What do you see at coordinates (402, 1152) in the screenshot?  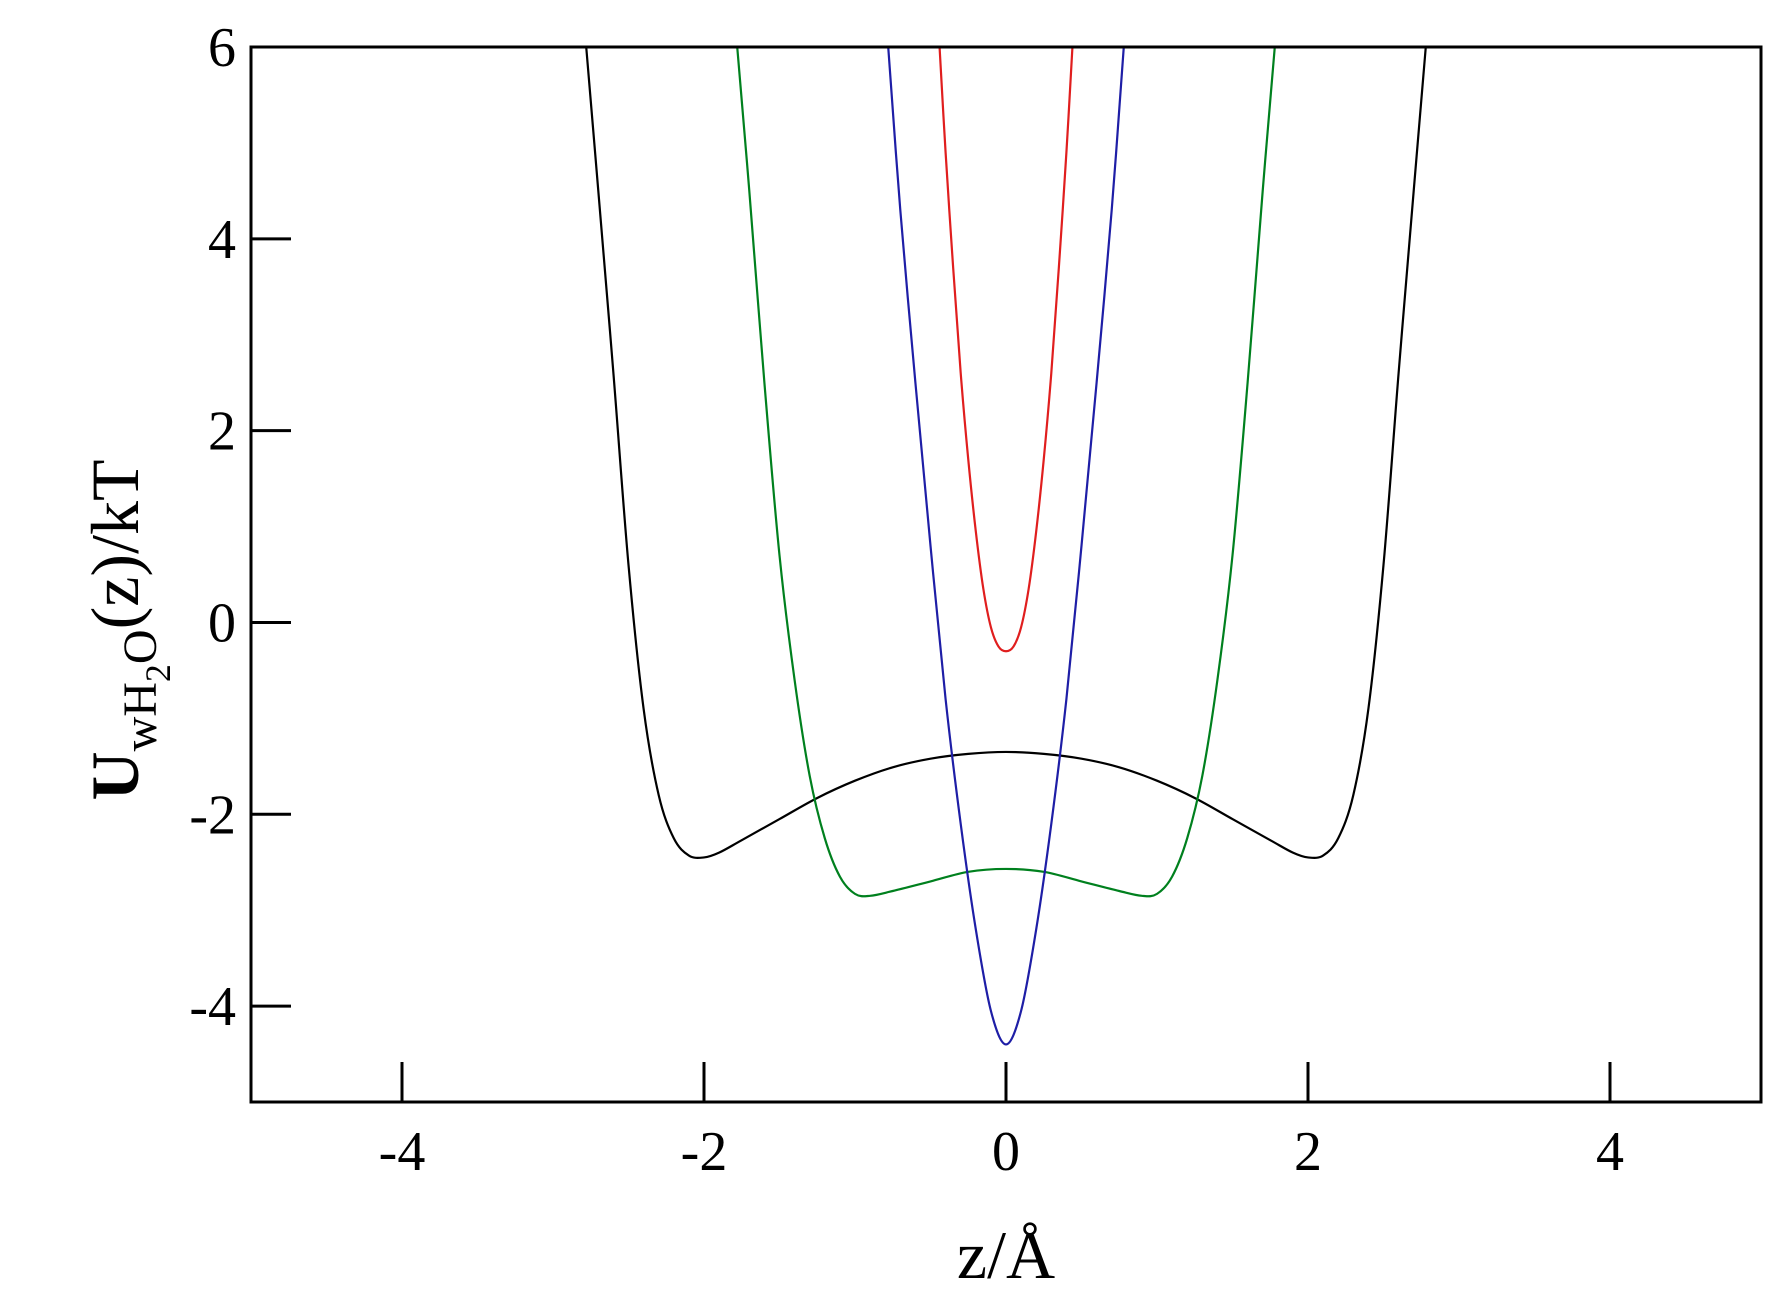 I see `x-tick-label: -4` at bounding box center [402, 1152].